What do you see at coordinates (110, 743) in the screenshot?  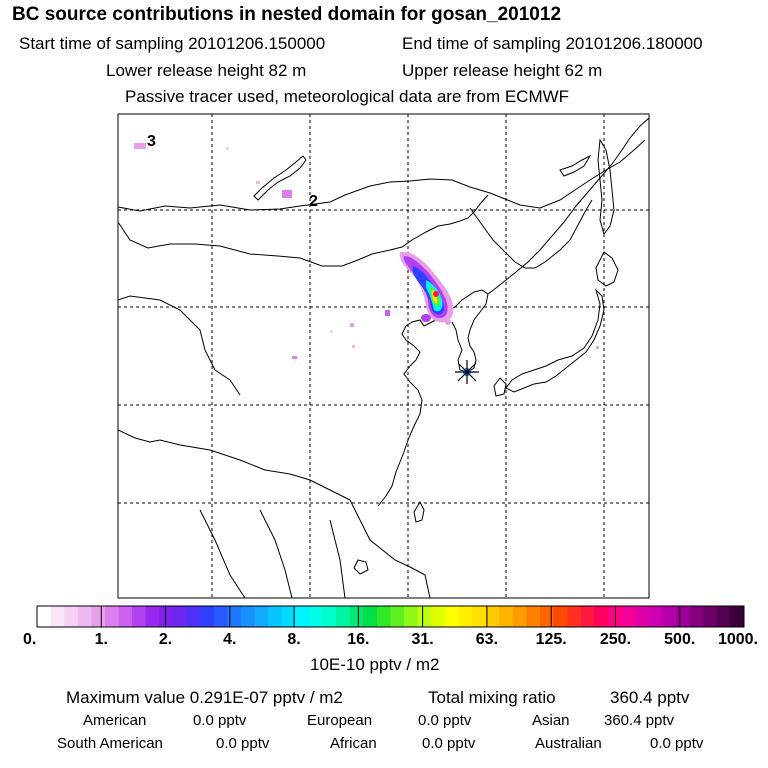 I see `region-name-south-american: South American` at bounding box center [110, 743].